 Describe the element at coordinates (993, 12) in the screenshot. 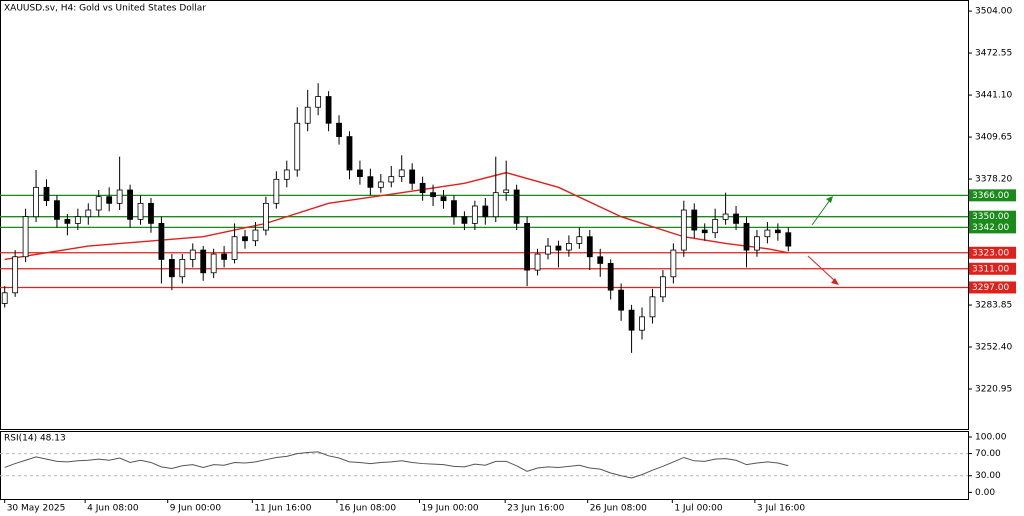

I see `y-tick-label: 3504.00` at that location.